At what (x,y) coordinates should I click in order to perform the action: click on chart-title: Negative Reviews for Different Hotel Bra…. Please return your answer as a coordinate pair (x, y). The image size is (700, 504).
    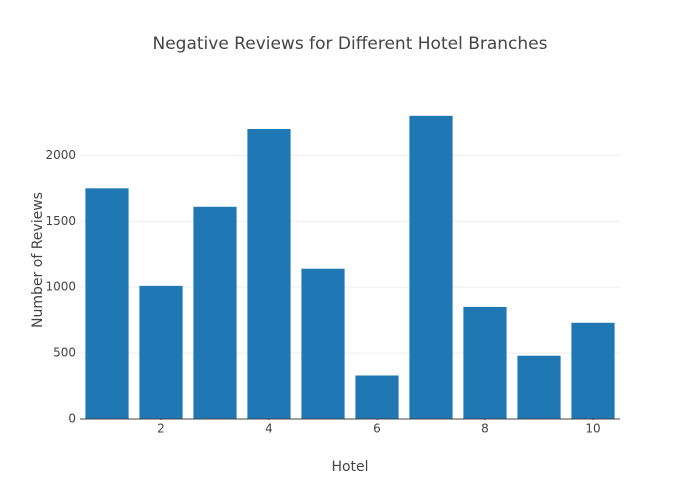
    Looking at the image, I should click on (349, 44).